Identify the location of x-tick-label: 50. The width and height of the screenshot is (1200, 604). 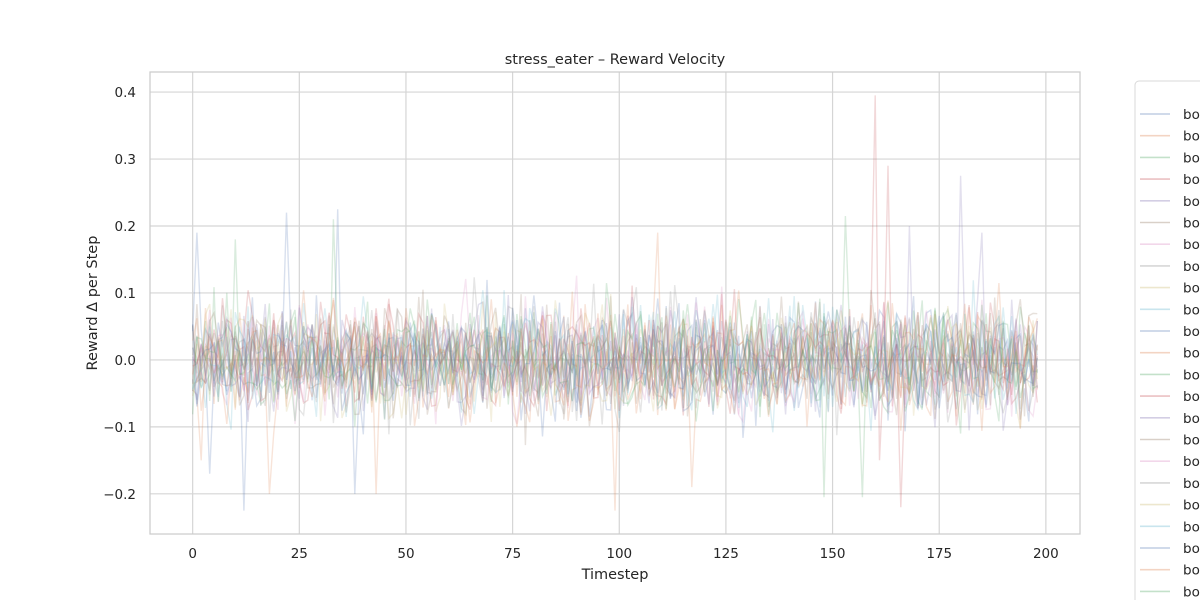
(405, 554).